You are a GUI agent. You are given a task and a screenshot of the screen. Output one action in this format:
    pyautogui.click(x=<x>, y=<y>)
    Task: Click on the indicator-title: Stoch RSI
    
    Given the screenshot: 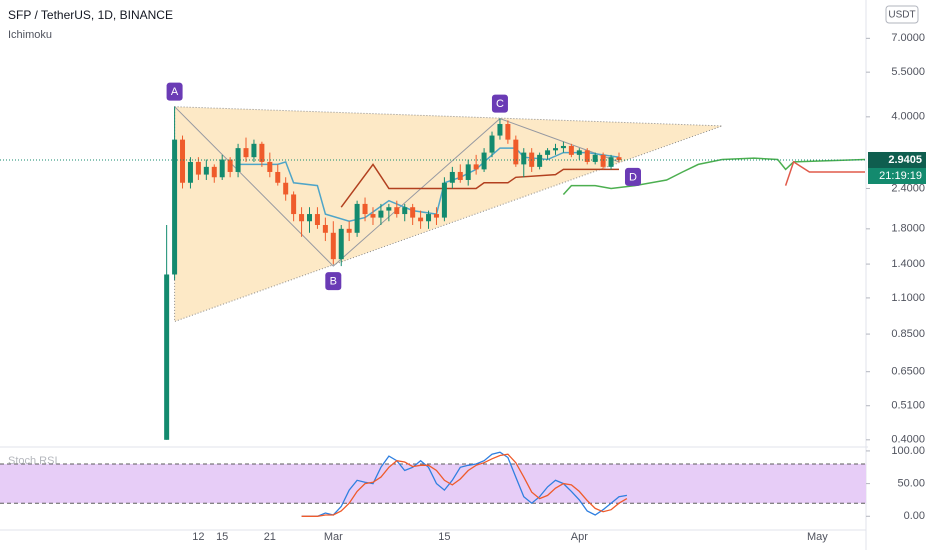 What is the action you would take?
    pyautogui.click(x=33, y=461)
    